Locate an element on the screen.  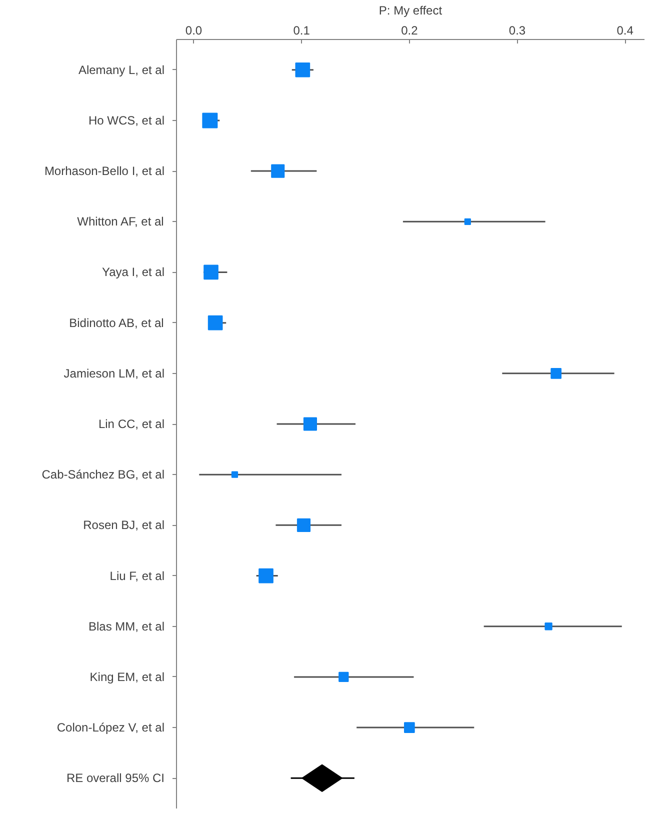
y-tick-label: Lin CC, et al is located at coordinates (131, 424).